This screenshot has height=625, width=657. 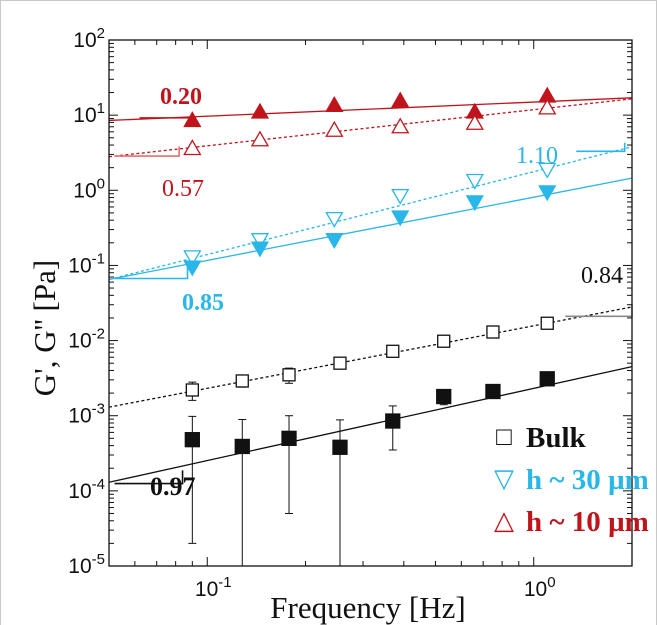 I want to click on y-tick-label: 10⁻³, so click(x=86, y=414).